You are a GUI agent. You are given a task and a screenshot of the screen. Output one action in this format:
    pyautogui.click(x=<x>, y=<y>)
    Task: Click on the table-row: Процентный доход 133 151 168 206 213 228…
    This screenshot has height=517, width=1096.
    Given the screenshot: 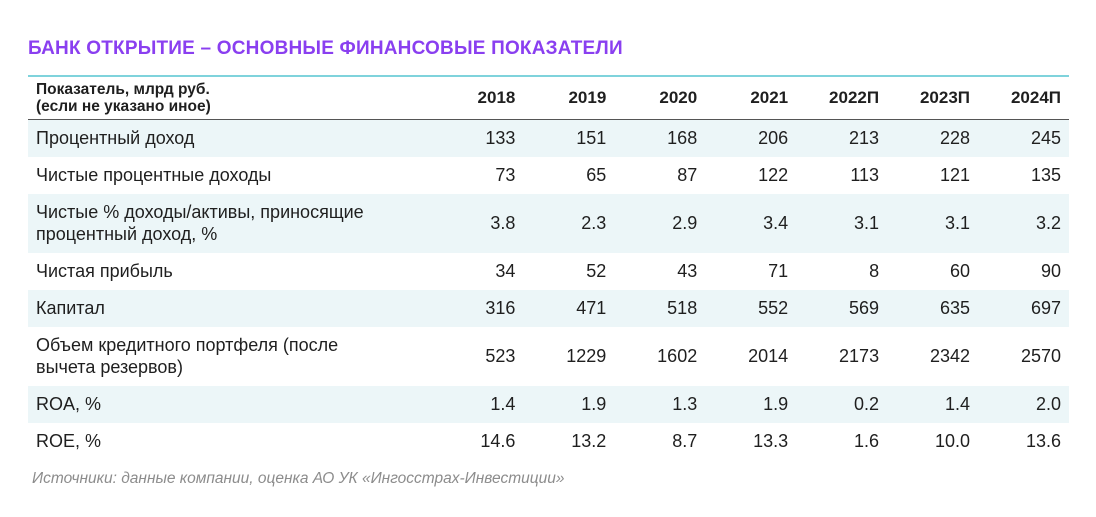 What is the action you would take?
    pyautogui.click(x=548, y=138)
    